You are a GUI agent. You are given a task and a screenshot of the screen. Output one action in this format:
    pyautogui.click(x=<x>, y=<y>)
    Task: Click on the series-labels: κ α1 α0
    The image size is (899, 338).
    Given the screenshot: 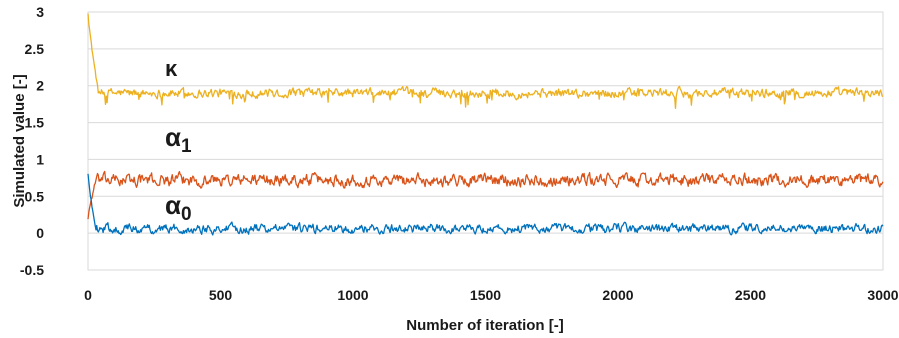 What is the action you would take?
    pyautogui.click(x=178, y=140)
    